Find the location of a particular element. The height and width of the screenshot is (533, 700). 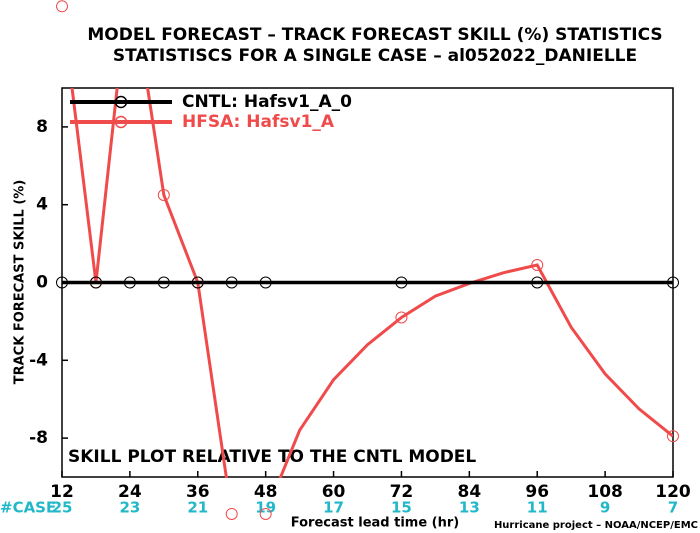

x-axis-label: Forecast lead time (hr) is located at coordinates (375, 523).